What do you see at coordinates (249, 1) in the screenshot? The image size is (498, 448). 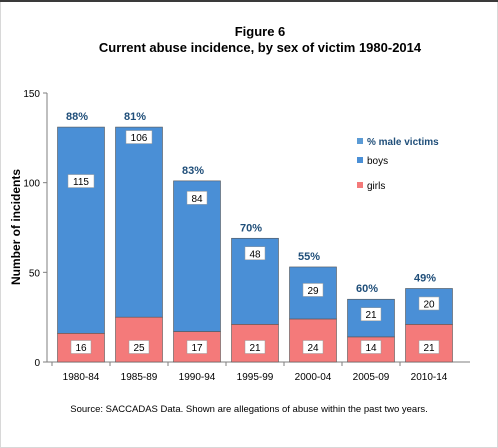 I see `top-rule` at bounding box center [249, 1].